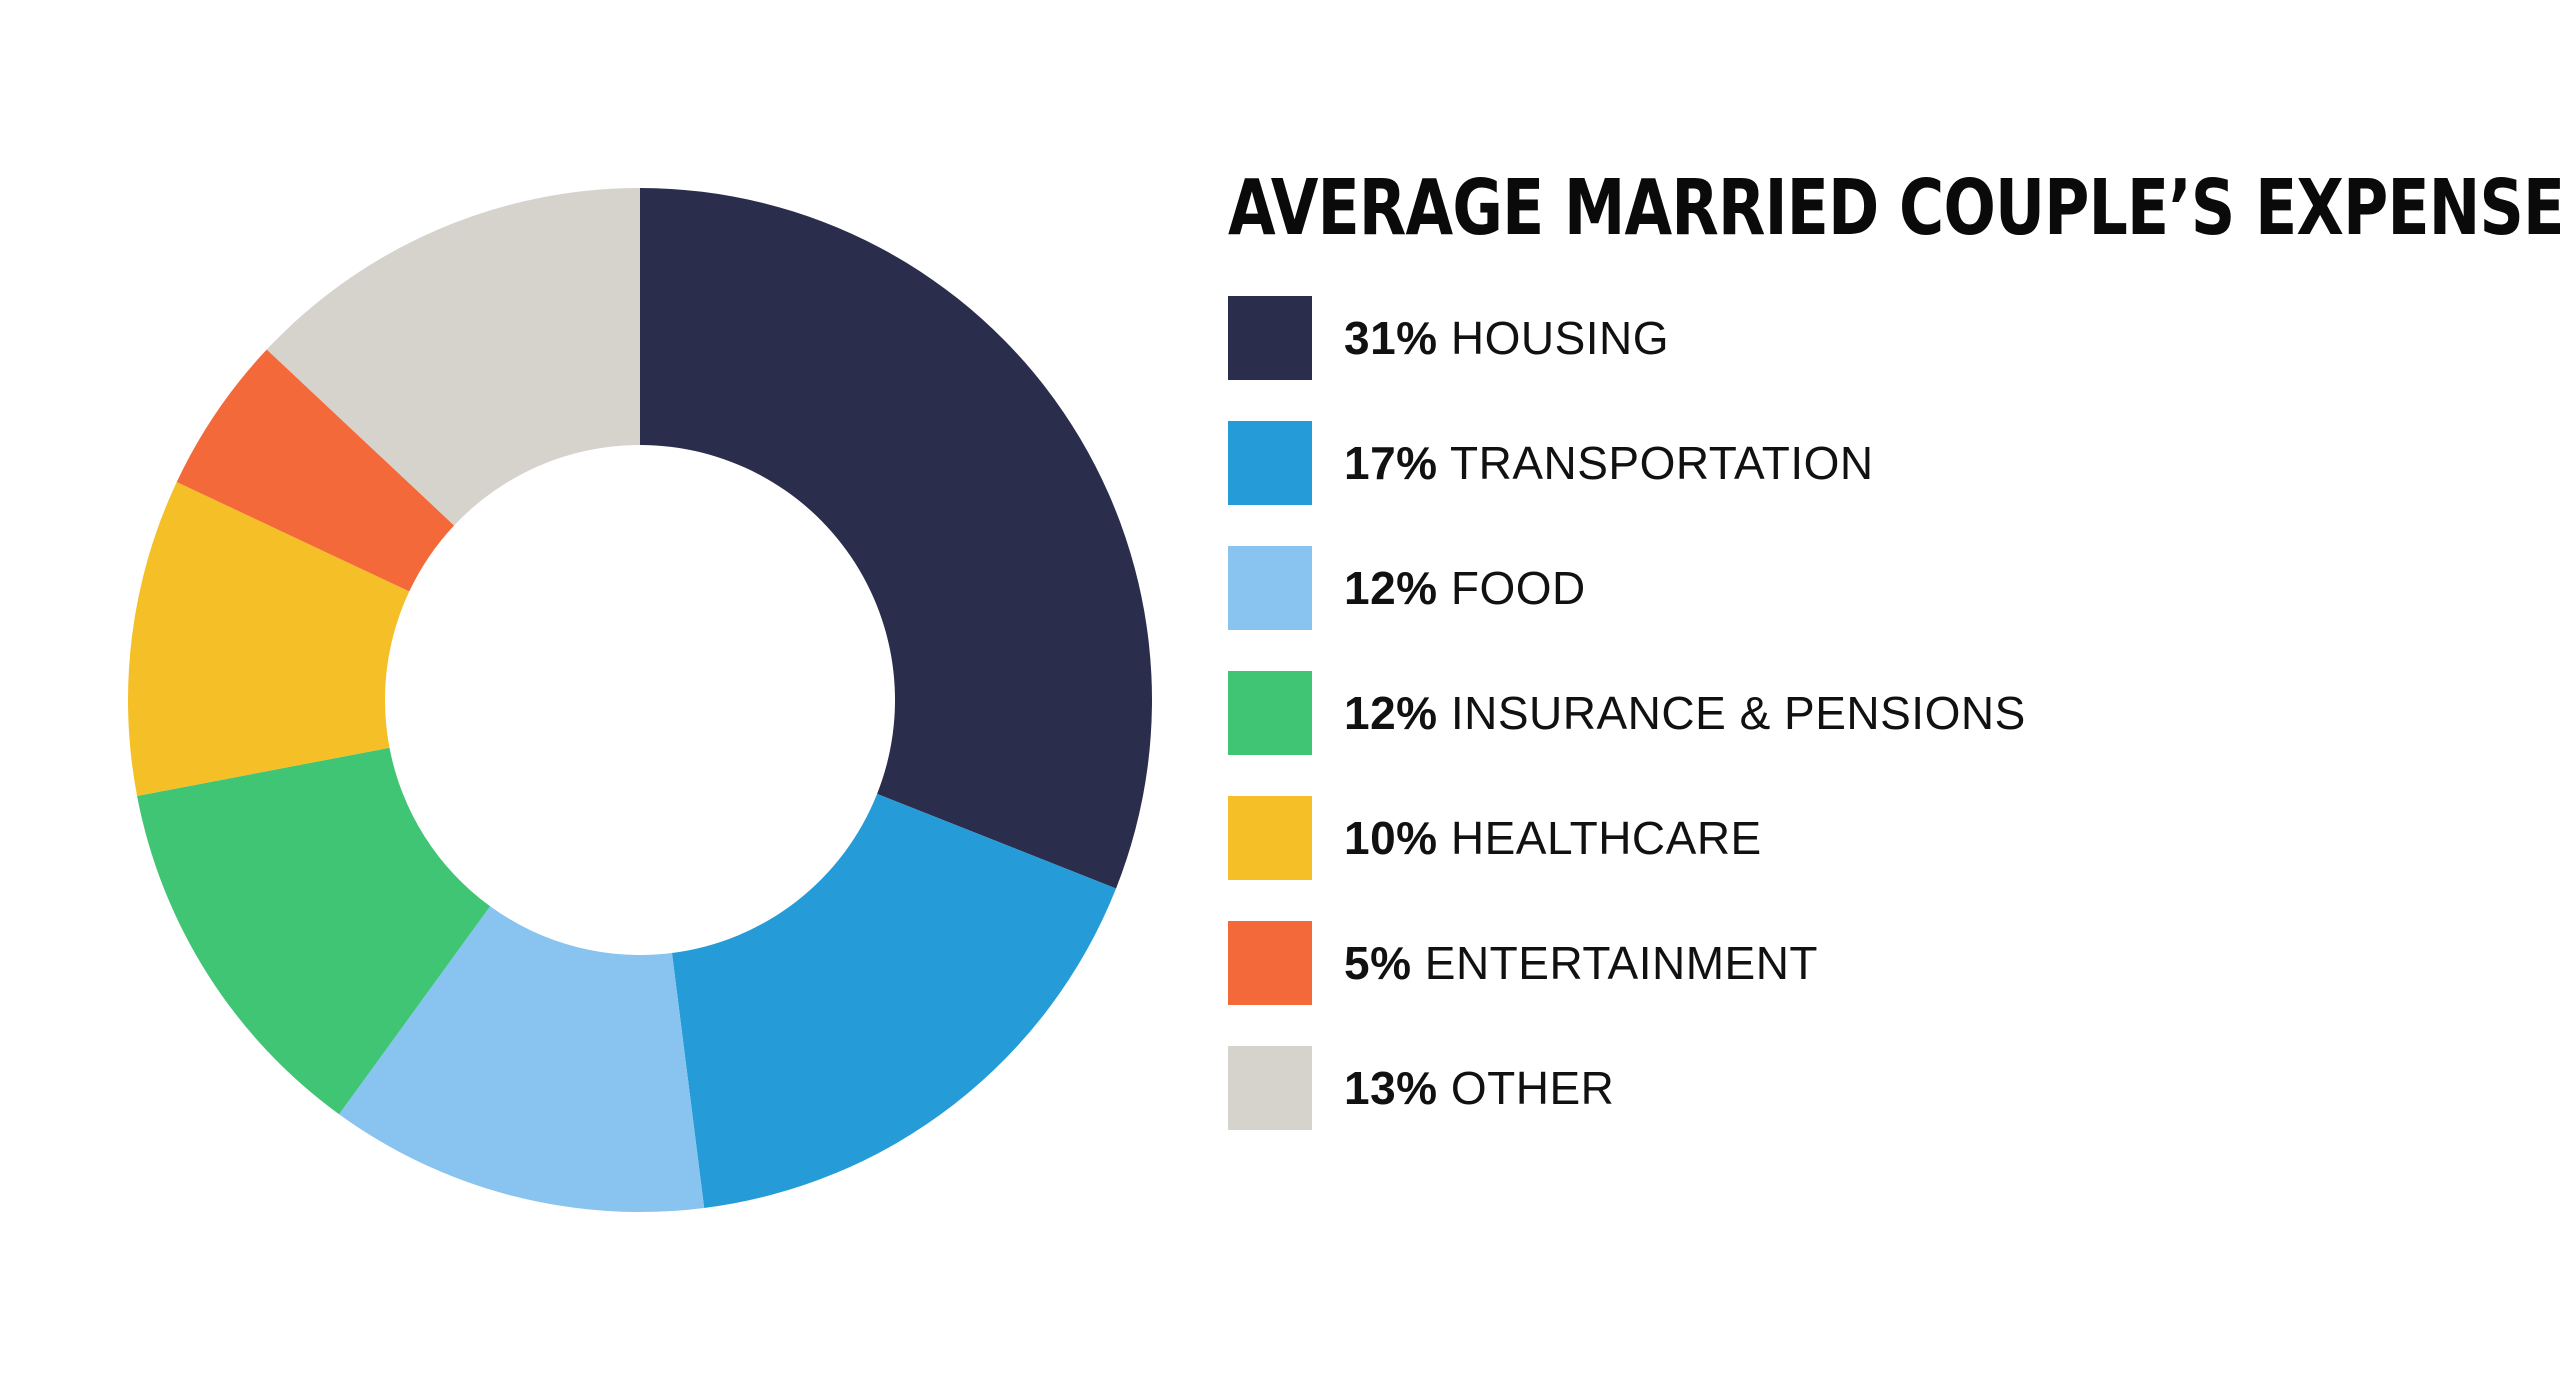 The width and height of the screenshot is (2560, 1382). I want to click on legend-item-transportation: 17% TRANSPORTATION, so click(1627, 463).